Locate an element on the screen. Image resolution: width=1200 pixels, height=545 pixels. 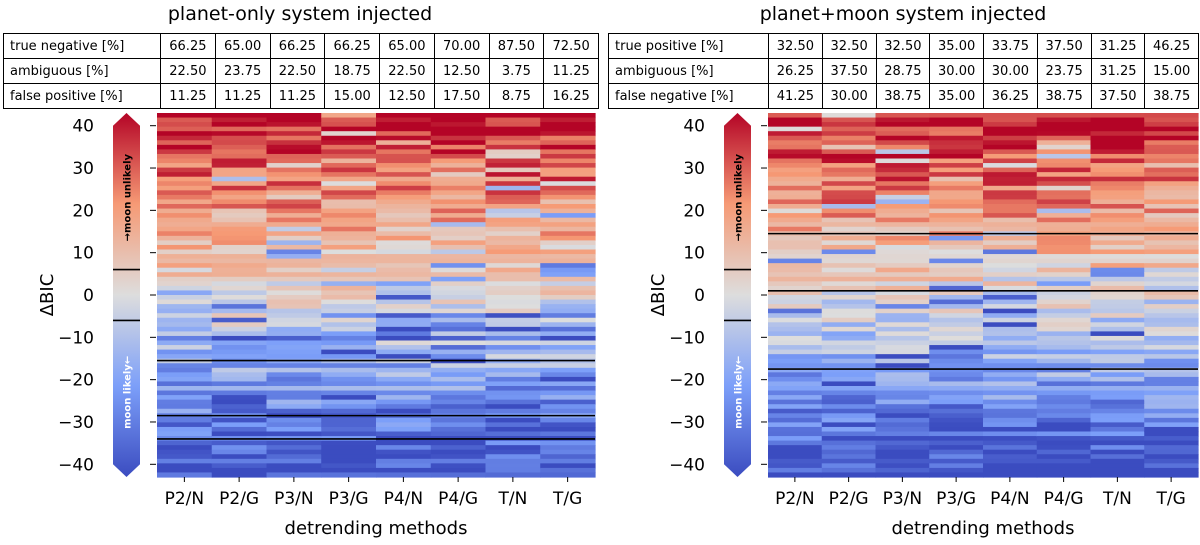
x-tick-label: P3/N is located at coordinates (903, 499).